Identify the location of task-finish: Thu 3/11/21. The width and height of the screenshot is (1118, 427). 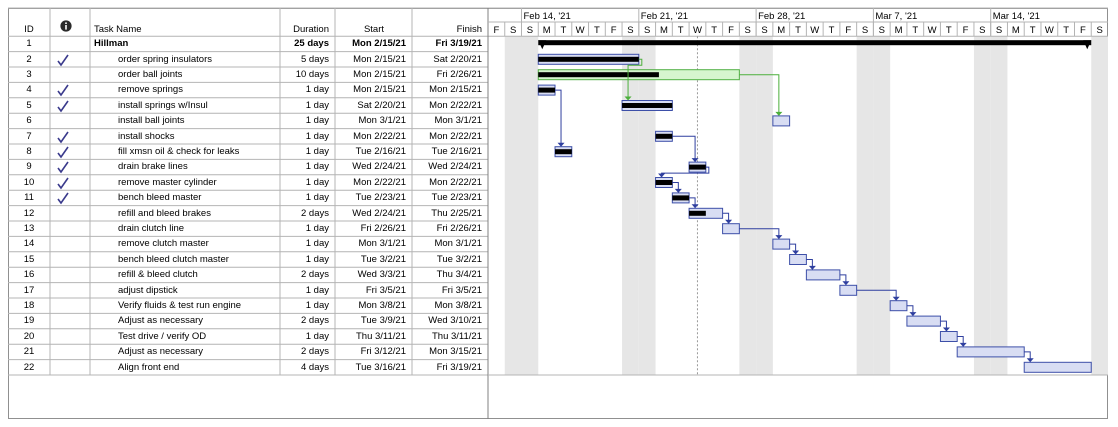
(456, 336).